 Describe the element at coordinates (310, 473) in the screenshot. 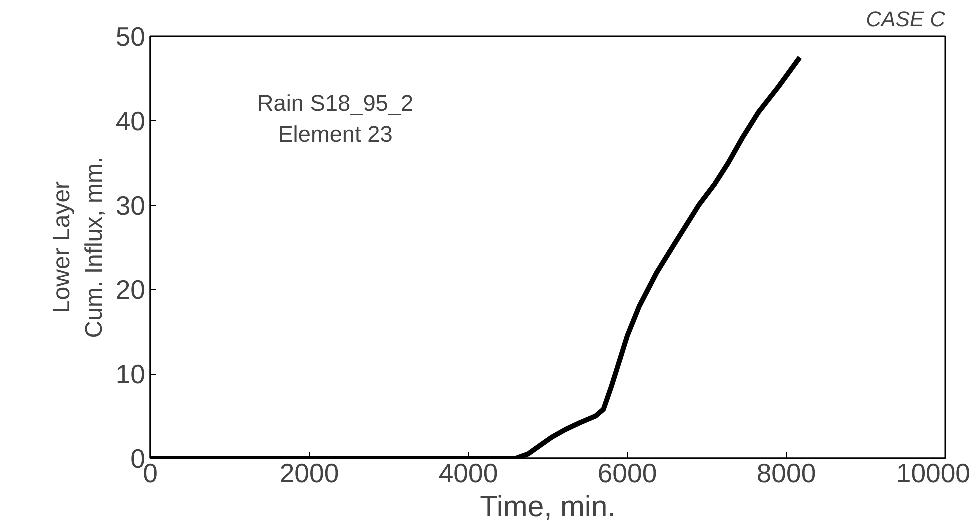

I see `x-tick-label: 2000` at that location.